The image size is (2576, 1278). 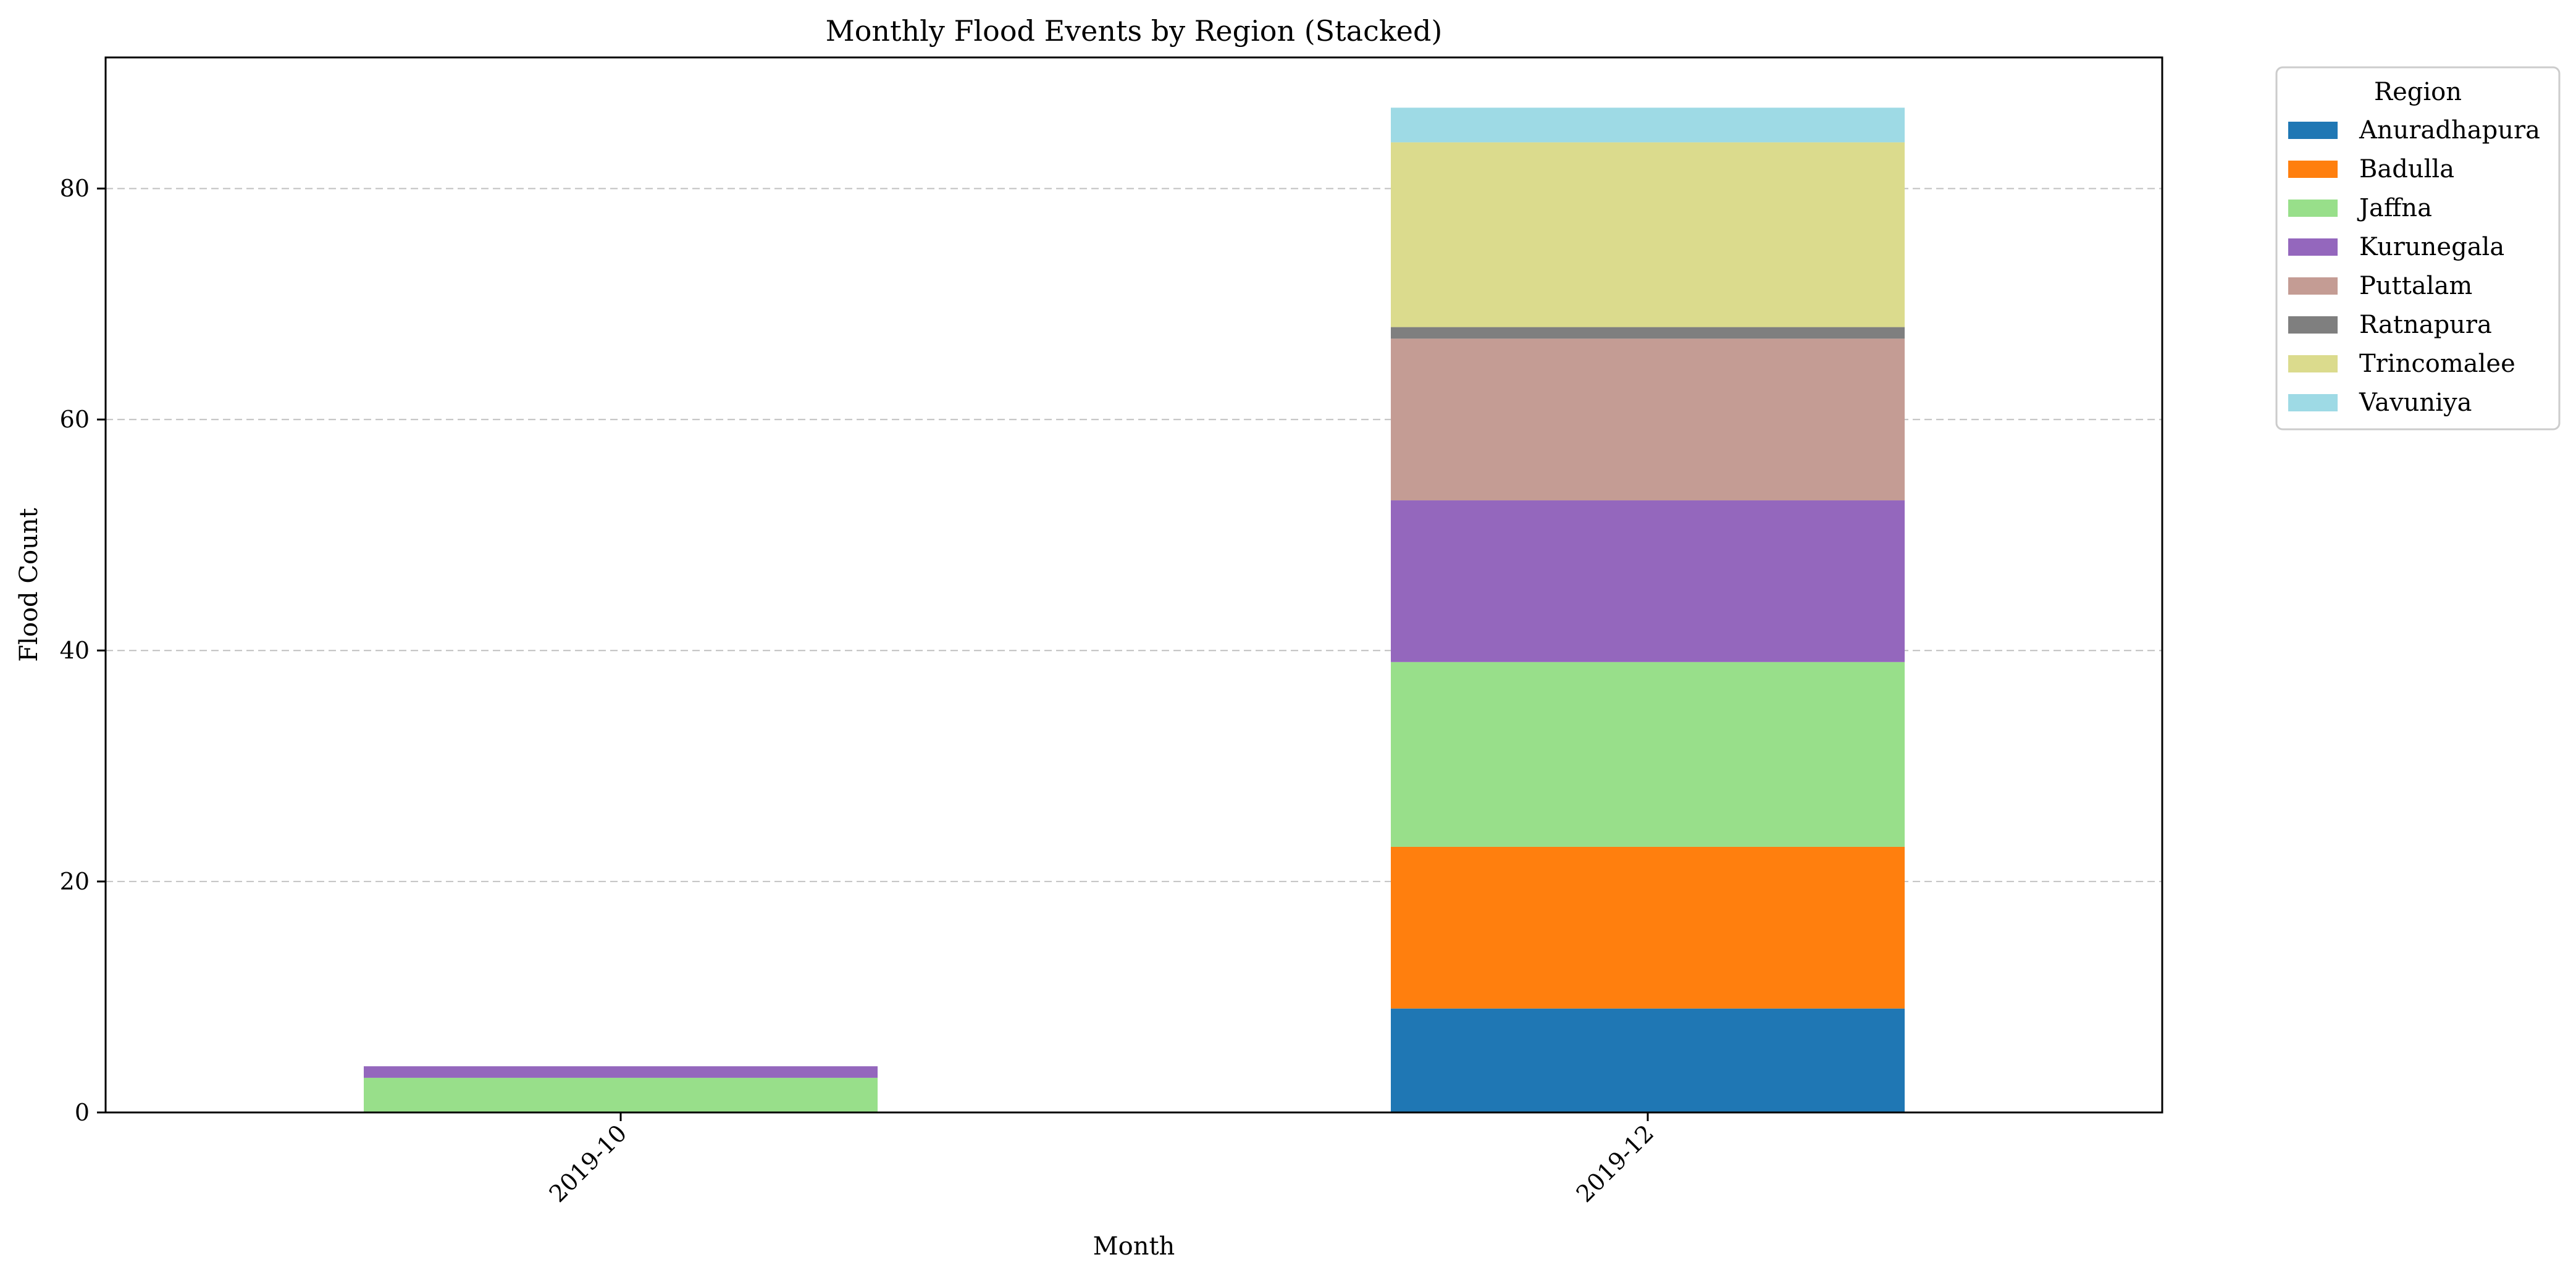 What do you see at coordinates (588, 1163) in the screenshot?
I see `x-tick-label: 2019-10` at bounding box center [588, 1163].